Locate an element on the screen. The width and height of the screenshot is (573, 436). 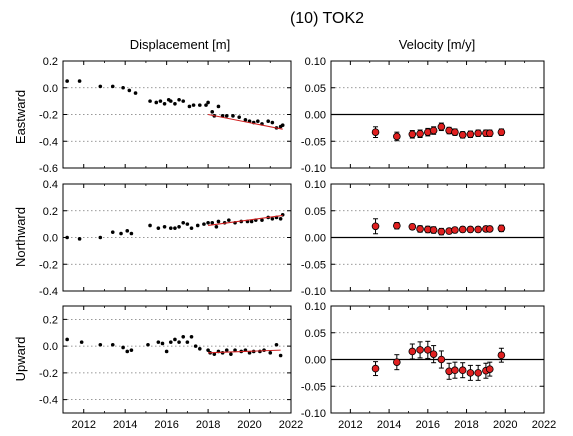
y-tick-label: -0.6 is located at coordinates (48, 169).